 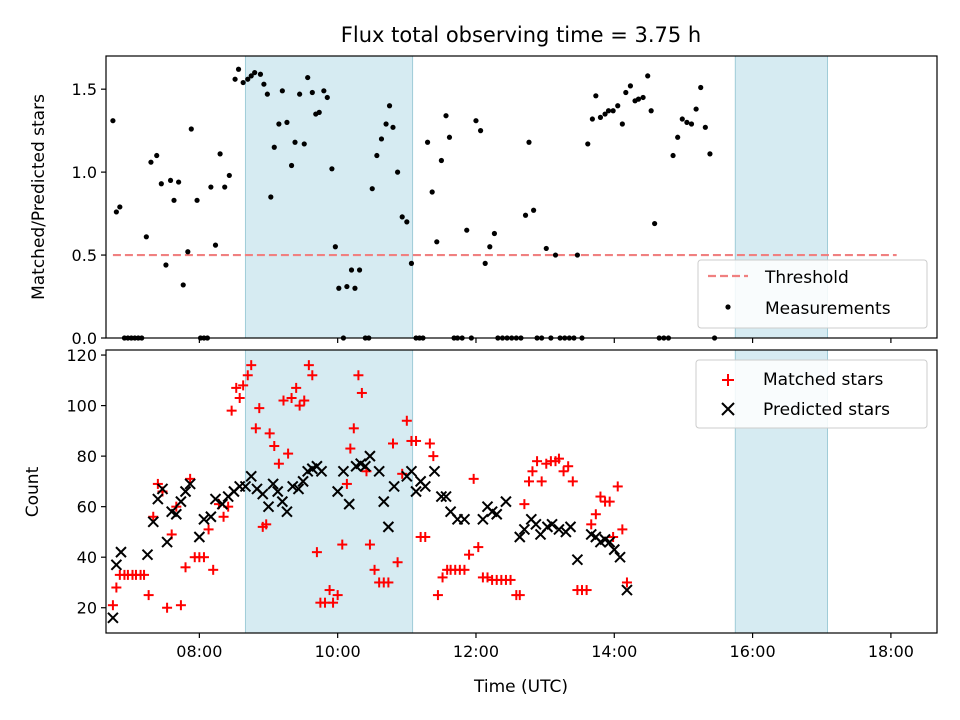 What do you see at coordinates (826, 410) in the screenshot?
I see `legend-predicted-label: Predicted stars` at bounding box center [826, 410].